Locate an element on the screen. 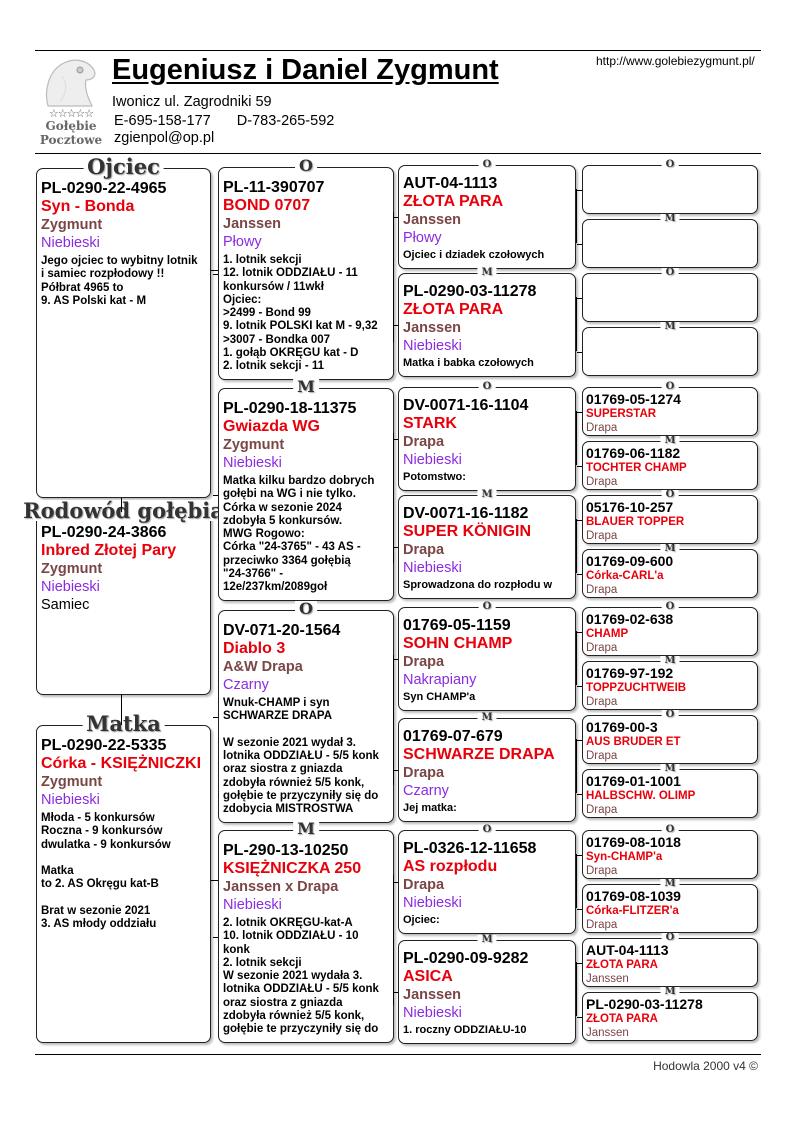  footer-credit: Hodowla 2000 v4 © is located at coordinates (705, 1066).